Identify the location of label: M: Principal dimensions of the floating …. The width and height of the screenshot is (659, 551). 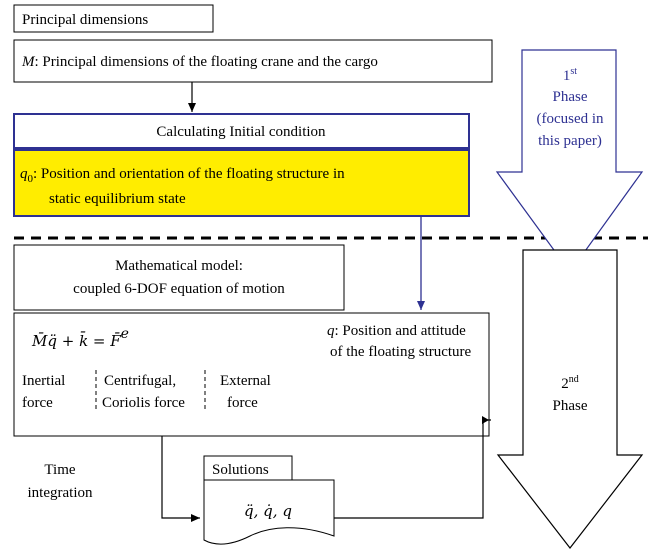
(199, 62).